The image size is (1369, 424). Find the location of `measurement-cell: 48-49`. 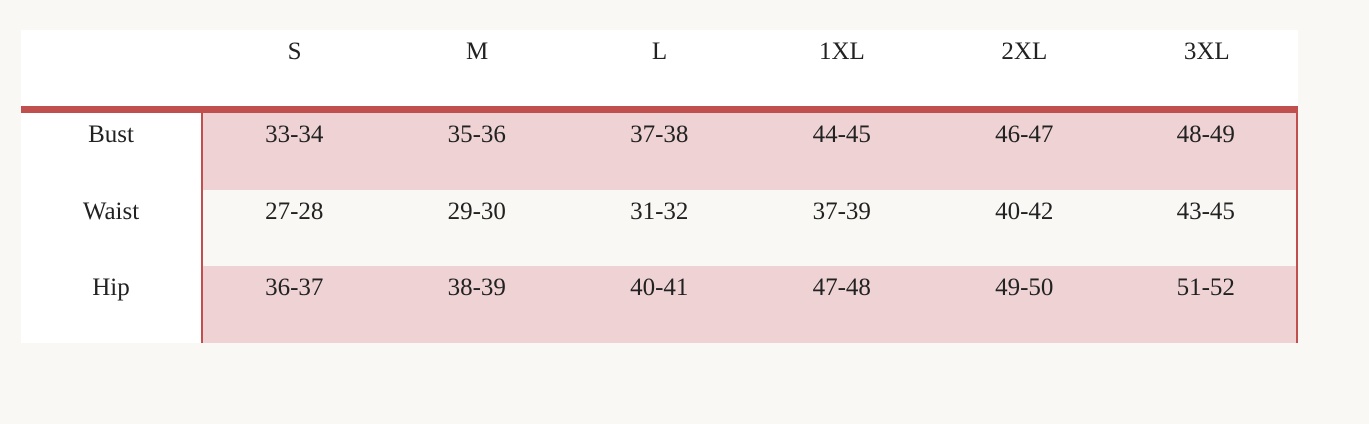

measurement-cell: 48-49 is located at coordinates (1206, 151).